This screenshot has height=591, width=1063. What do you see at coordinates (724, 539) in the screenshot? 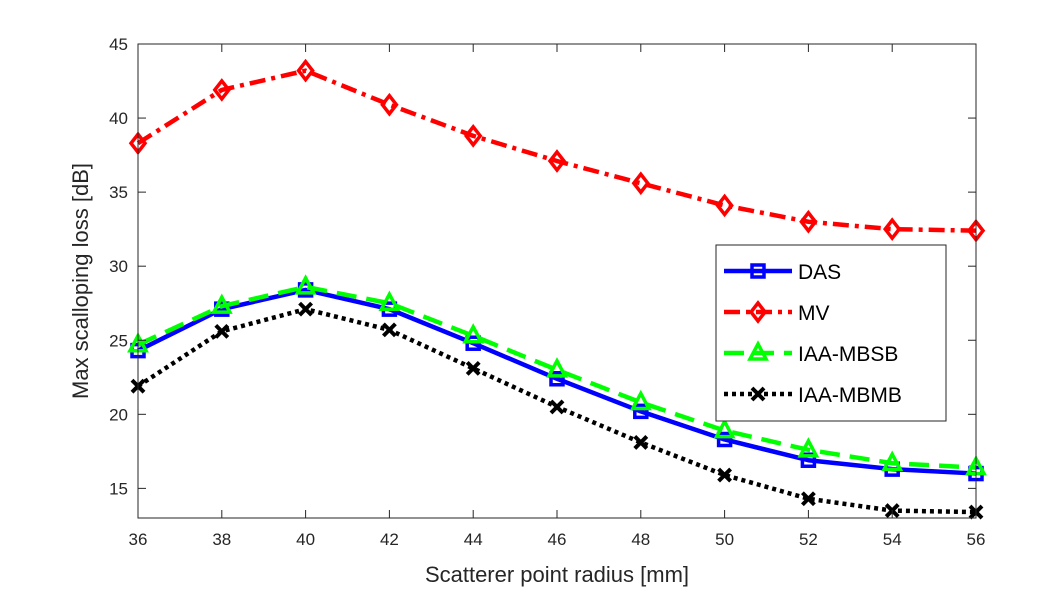
I see `x-tick-label: 50` at bounding box center [724, 539].